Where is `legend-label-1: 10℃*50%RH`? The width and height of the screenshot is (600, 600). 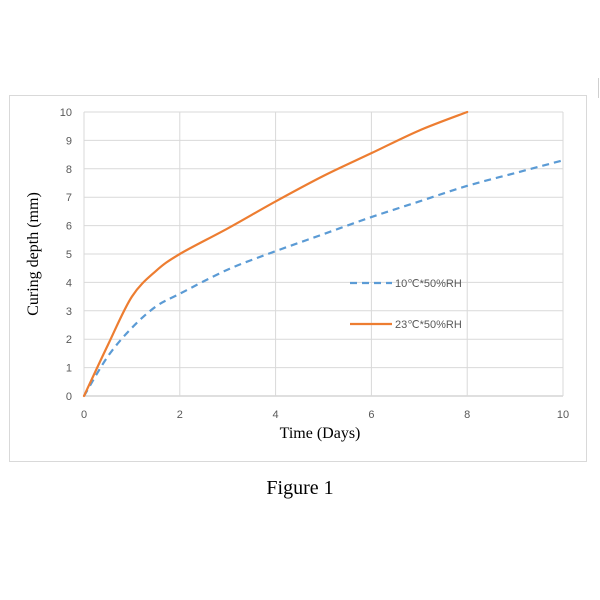
legend-label-1: 10℃*50%RH is located at coordinates (428, 284).